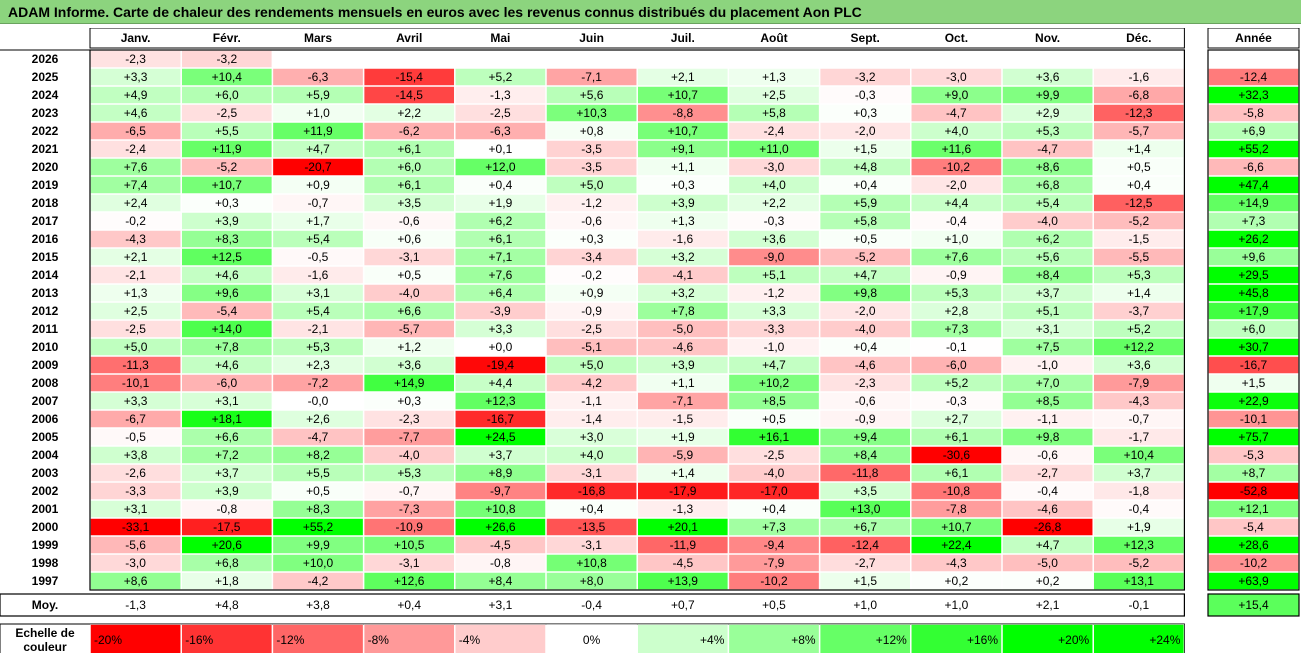 The image size is (1301, 653). Describe the element at coordinates (409, 239) in the screenshot. I see `heatmap-cell-label: +0,6` at that location.